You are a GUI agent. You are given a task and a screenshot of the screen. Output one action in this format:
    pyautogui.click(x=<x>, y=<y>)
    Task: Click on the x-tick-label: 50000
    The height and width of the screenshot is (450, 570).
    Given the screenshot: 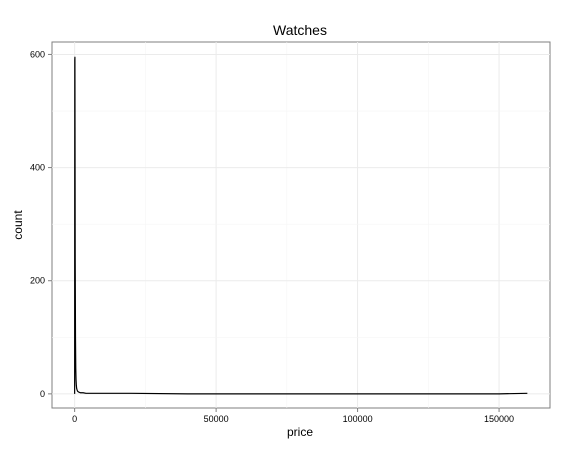 What is the action you would take?
    pyautogui.click(x=216, y=419)
    